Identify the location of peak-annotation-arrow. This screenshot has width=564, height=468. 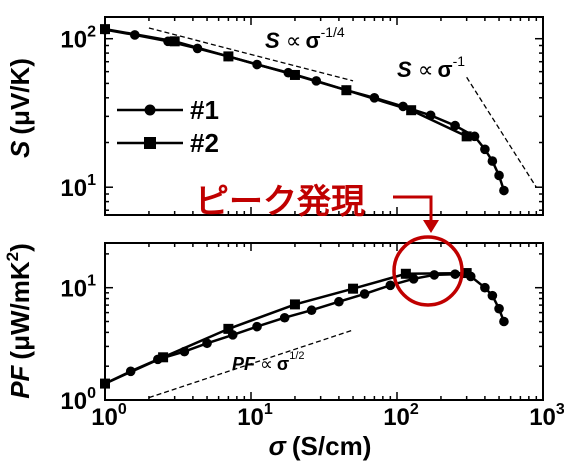
(413, 209).